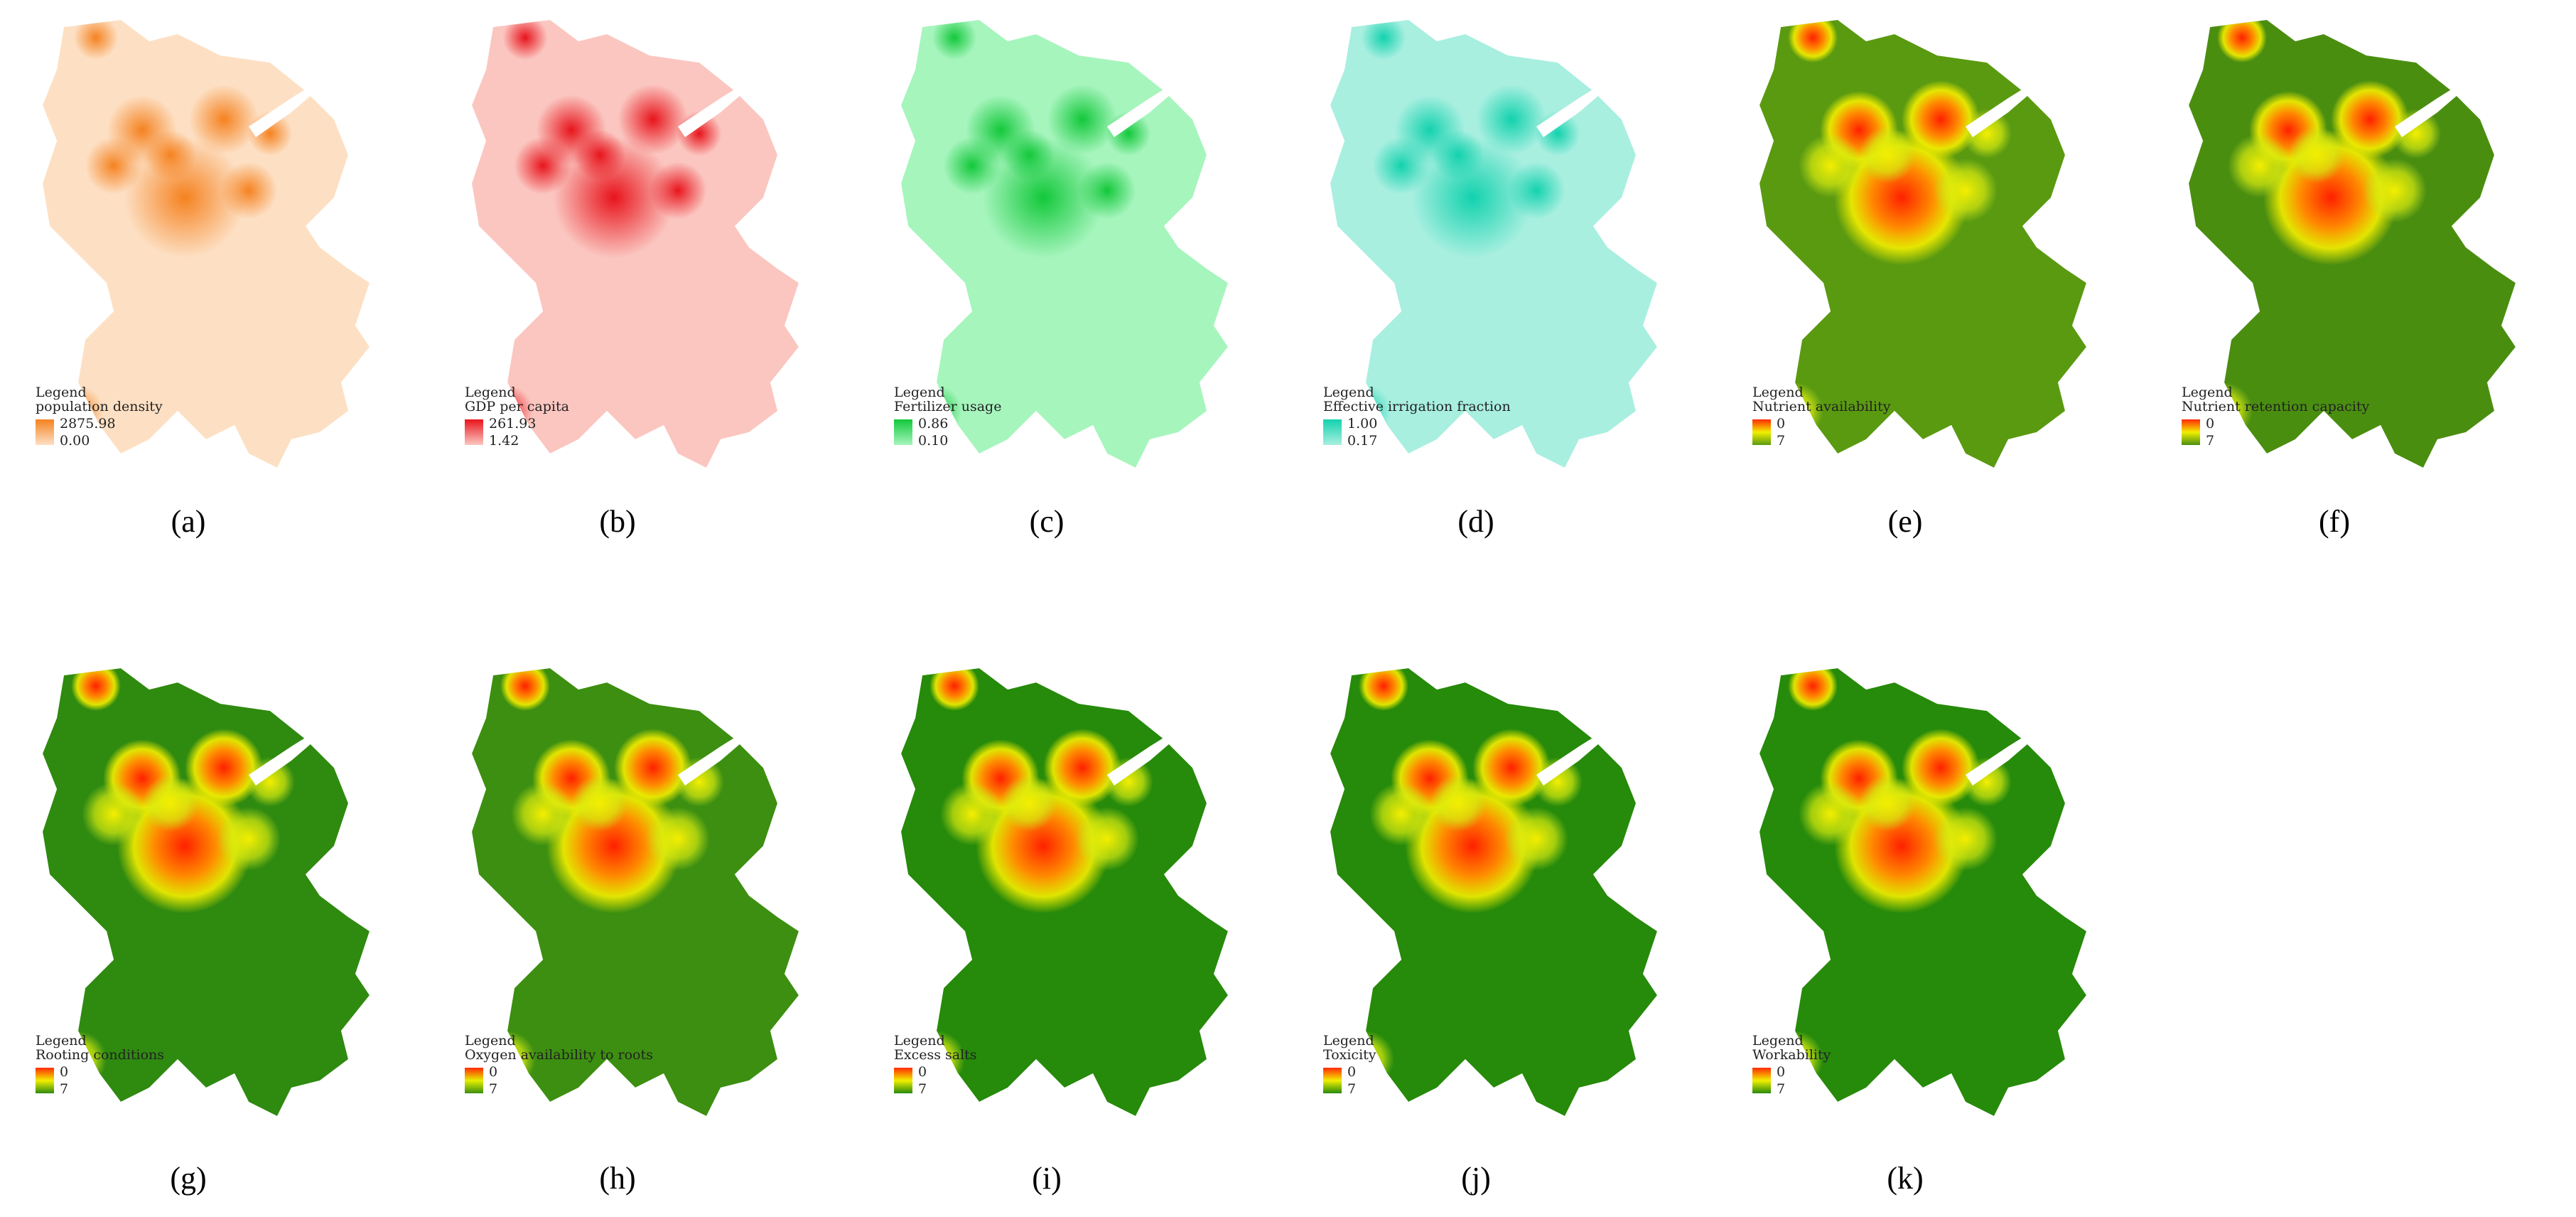 The height and width of the screenshot is (1217, 2576). What do you see at coordinates (1906, 521) in the screenshot?
I see `panel-label: (e)` at bounding box center [1906, 521].